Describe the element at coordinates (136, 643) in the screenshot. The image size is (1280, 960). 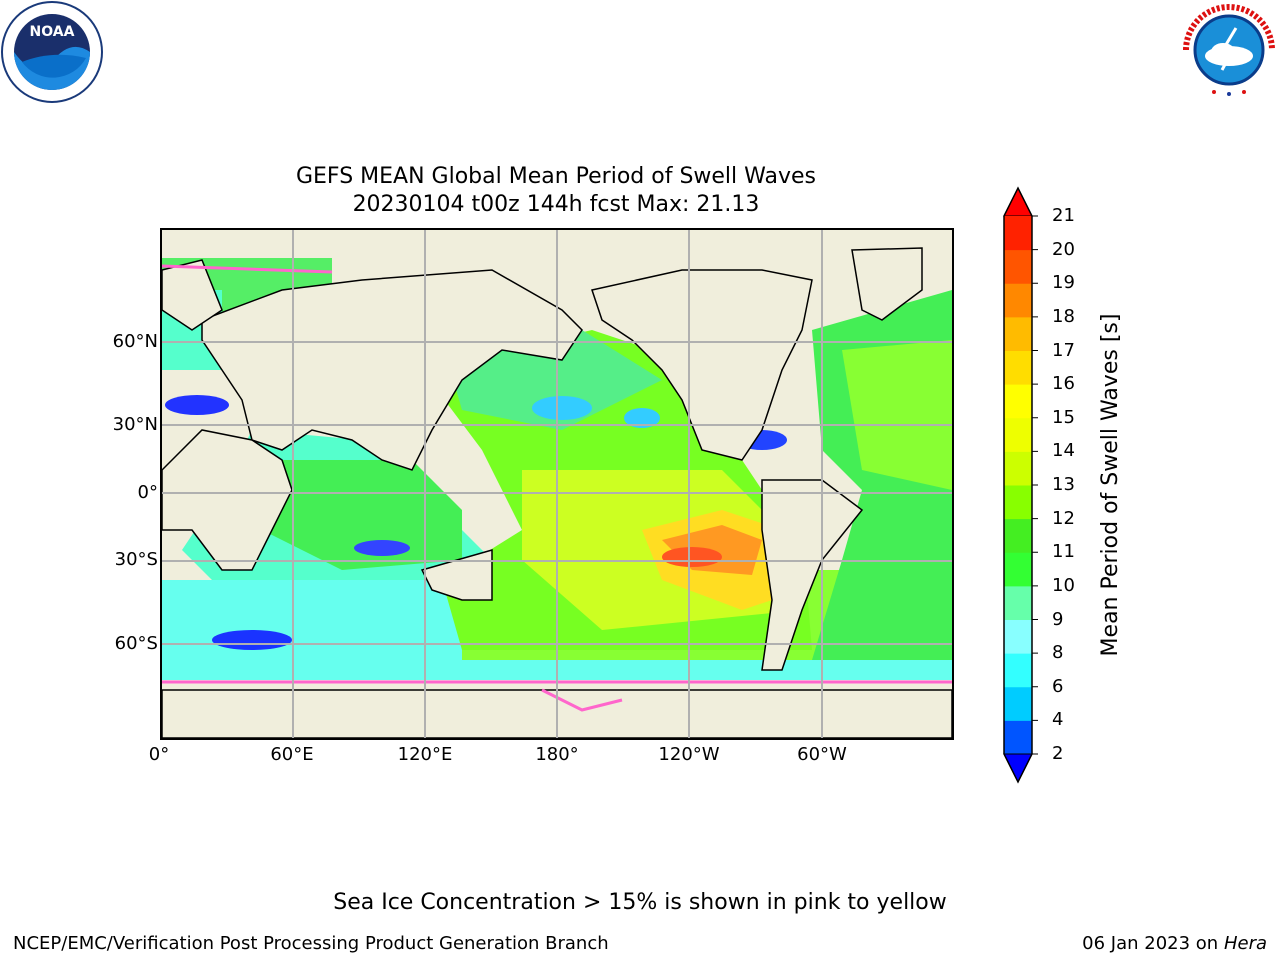
I see `y-tick-label: 60°S` at that location.